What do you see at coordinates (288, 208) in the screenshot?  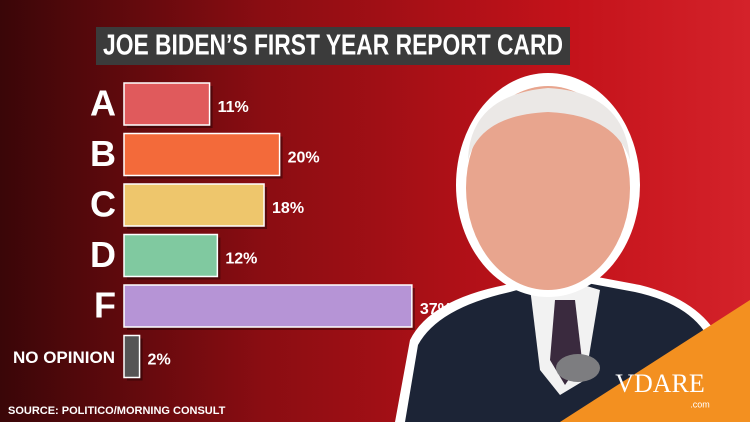 I see `value-label: 18%` at bounding box center [288, 208].